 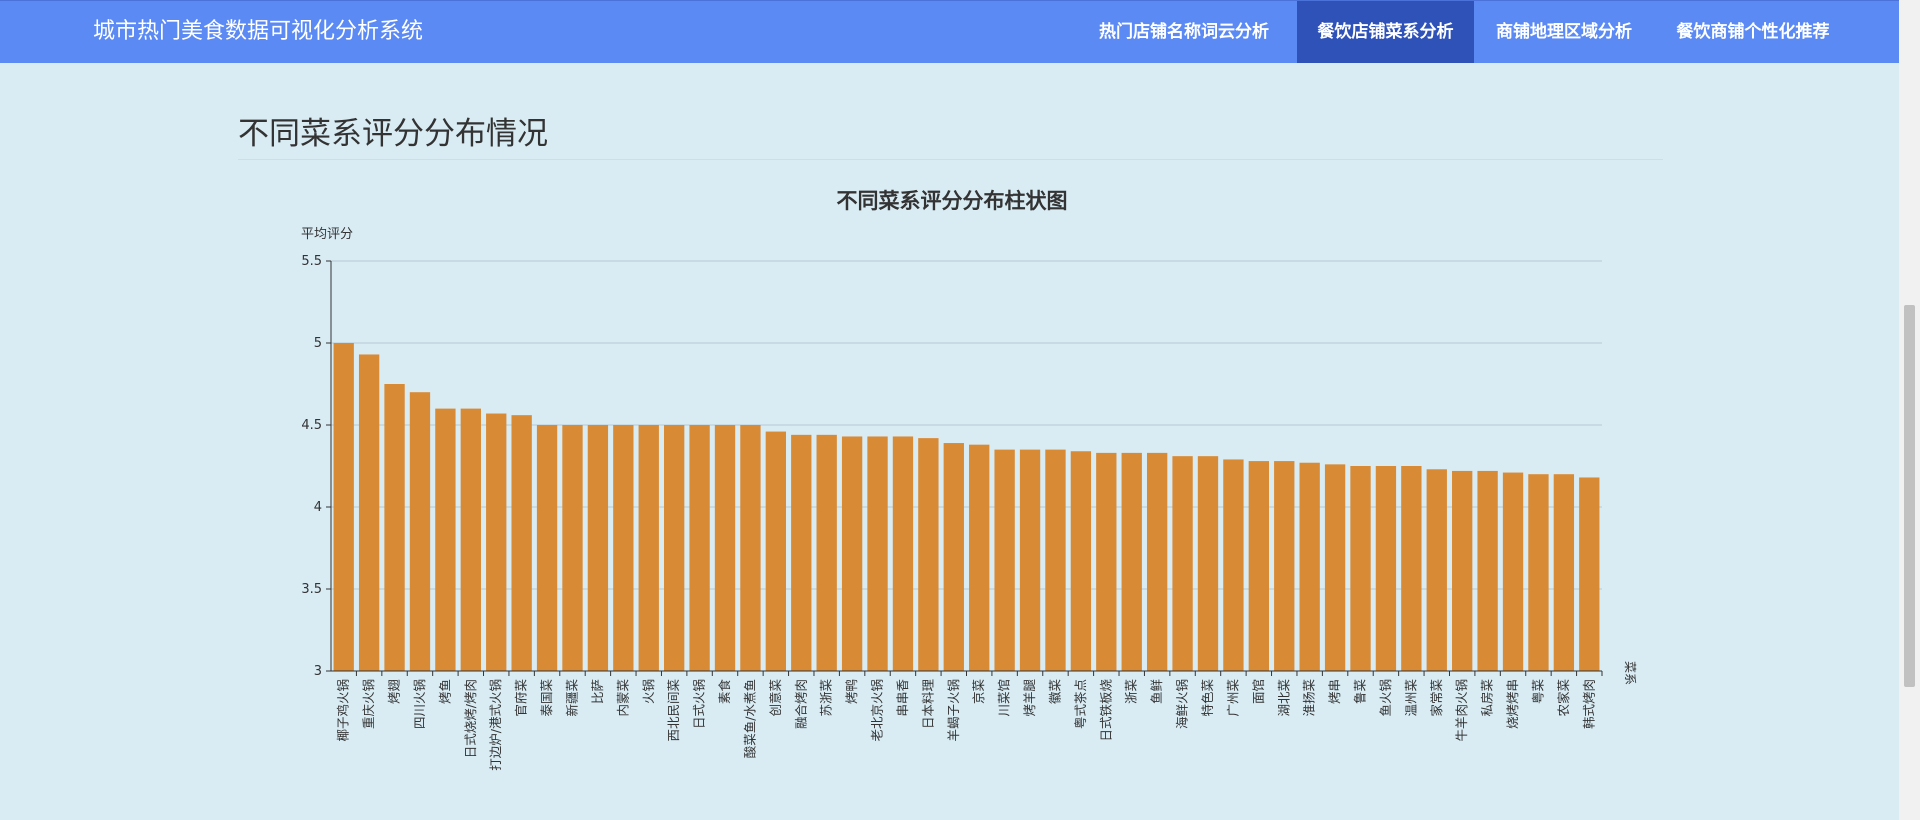 I want to click on x-tick-label: 浙菜, so click(x=1131, y=692).